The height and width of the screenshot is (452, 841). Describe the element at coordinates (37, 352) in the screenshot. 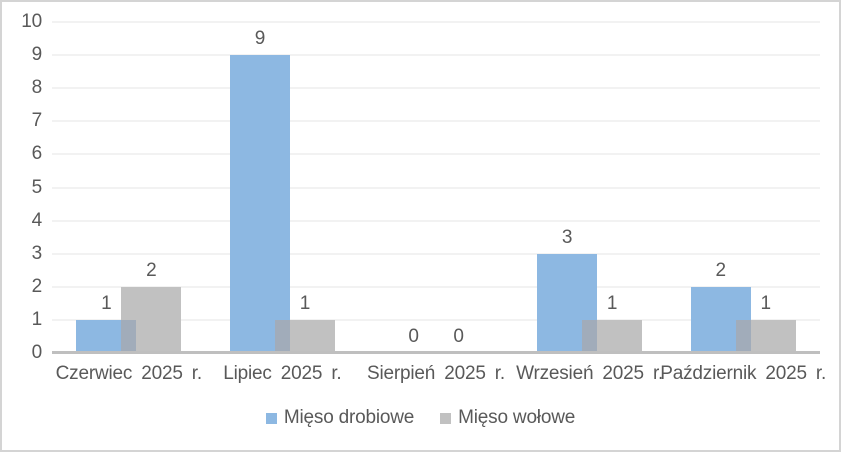

I see `y-axis-tick-label: 0` at that location.